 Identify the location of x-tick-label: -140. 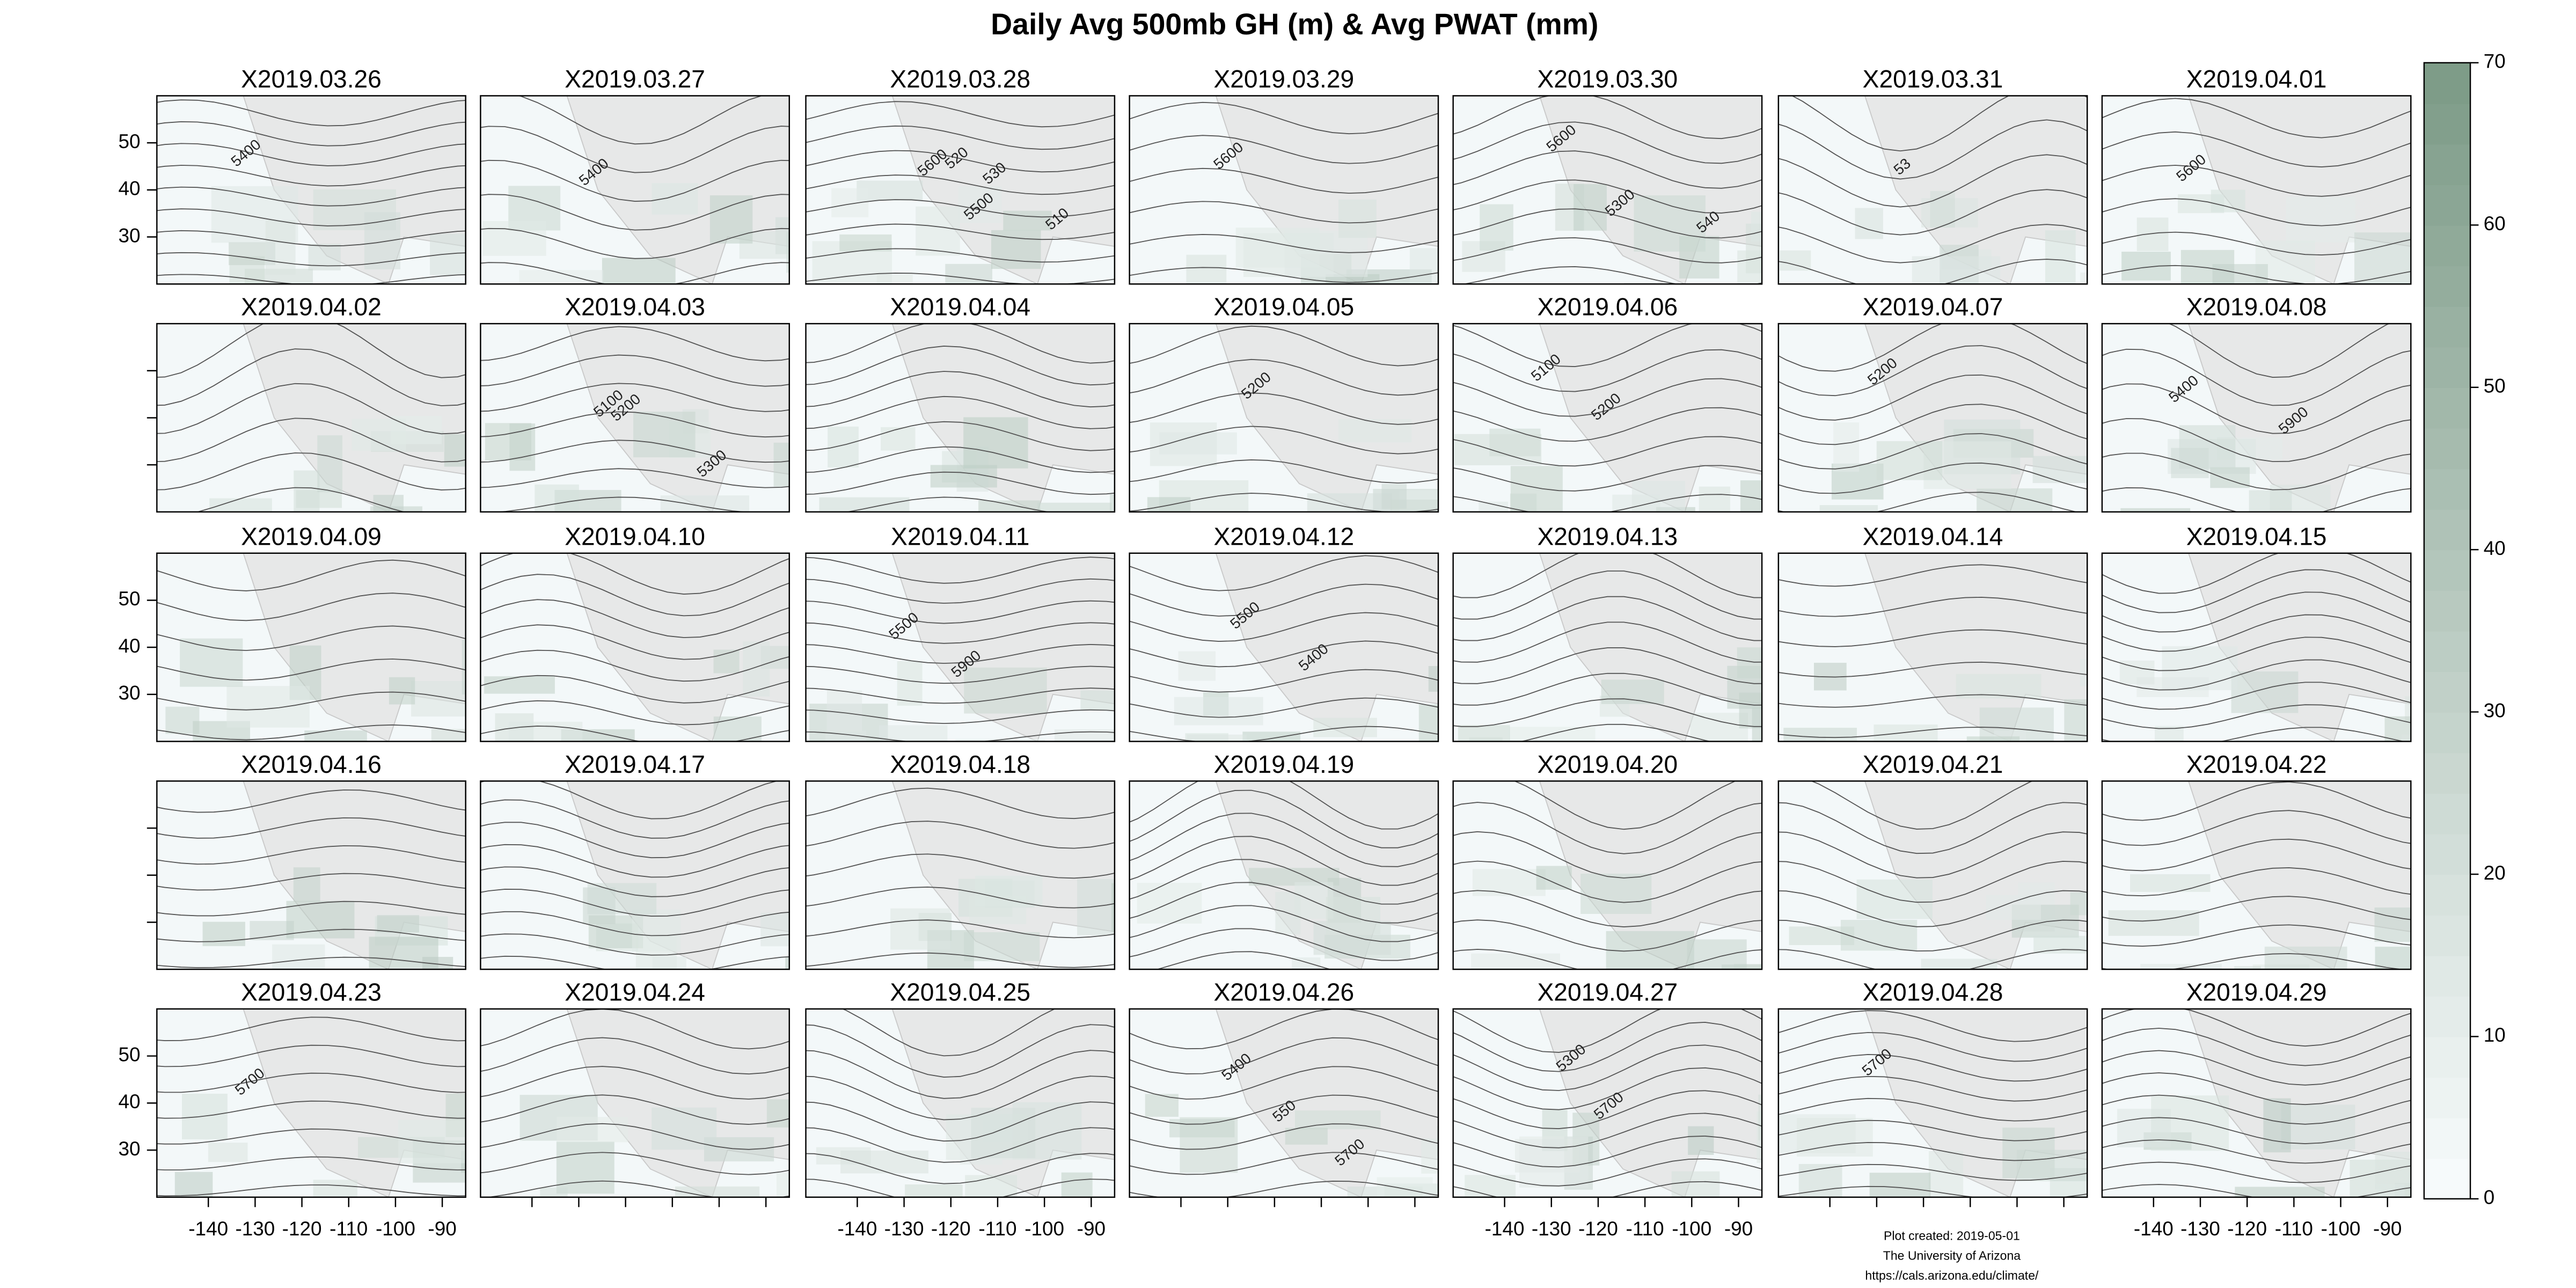
(1505, 1229).